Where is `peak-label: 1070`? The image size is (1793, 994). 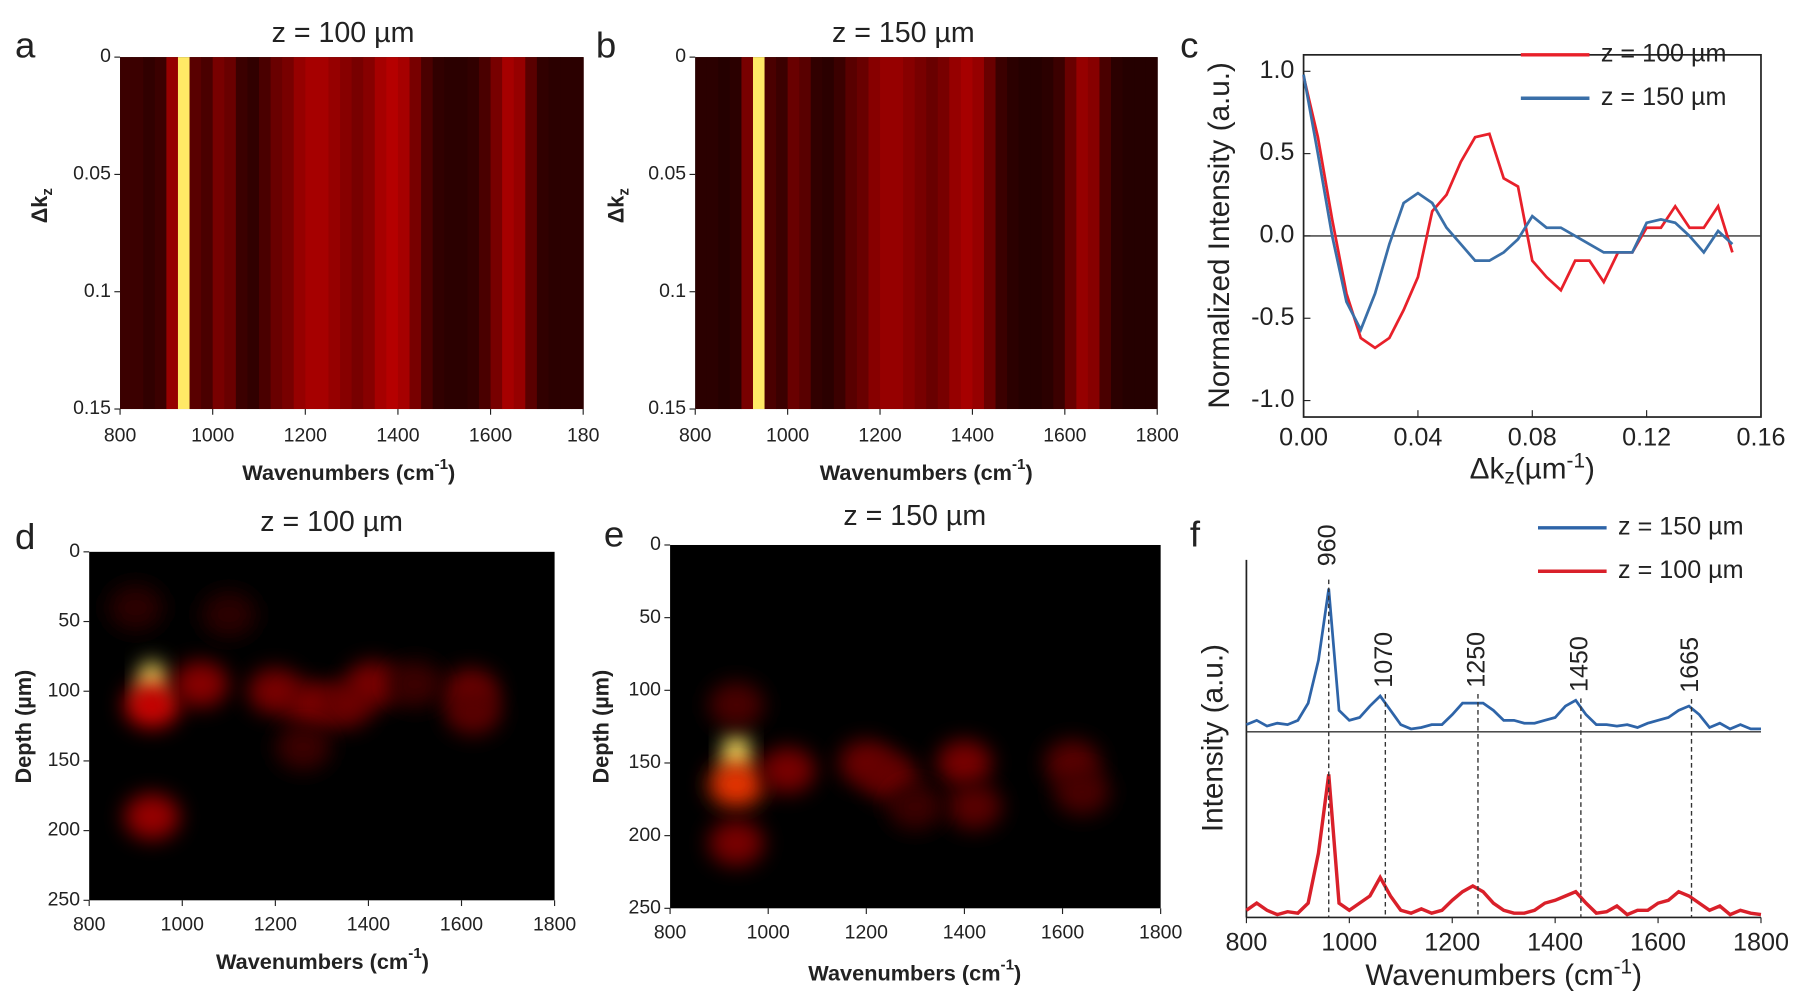
peak-label: 1070 is located at coordinates (1384, 660).